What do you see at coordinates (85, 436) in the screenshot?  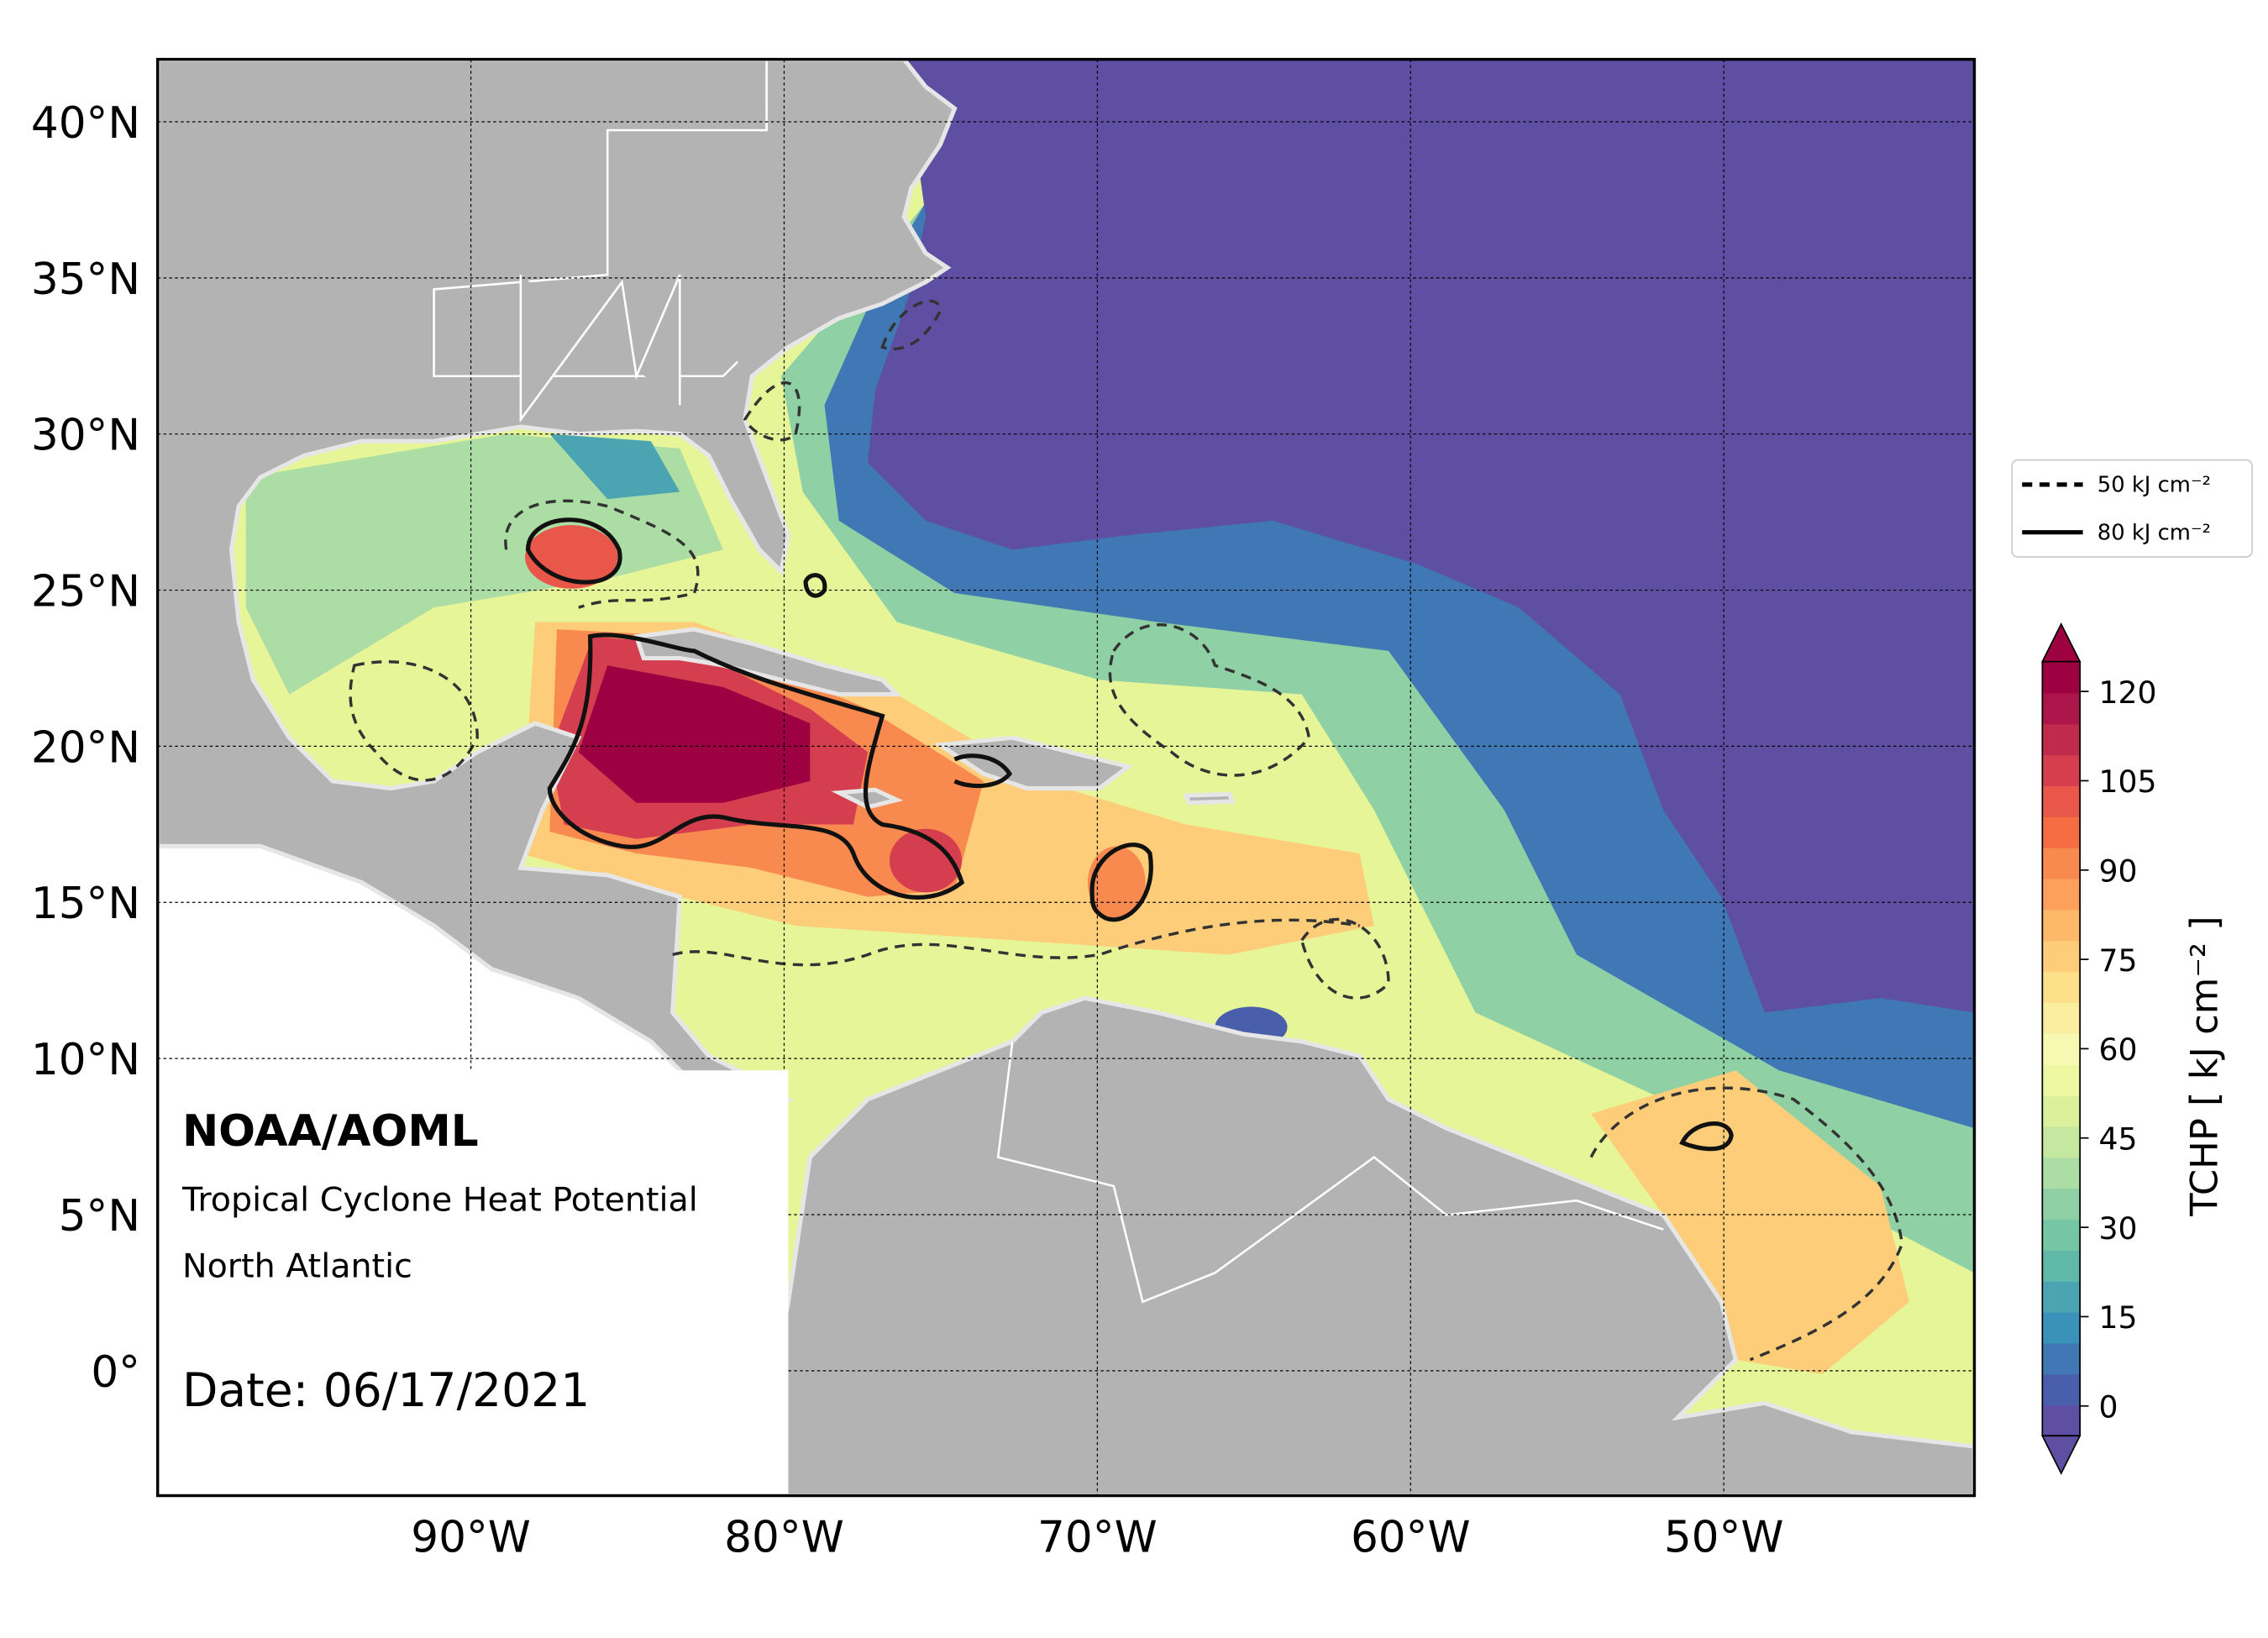 I see `y-tick-label: 30°N` at bounding box center [85, 436].